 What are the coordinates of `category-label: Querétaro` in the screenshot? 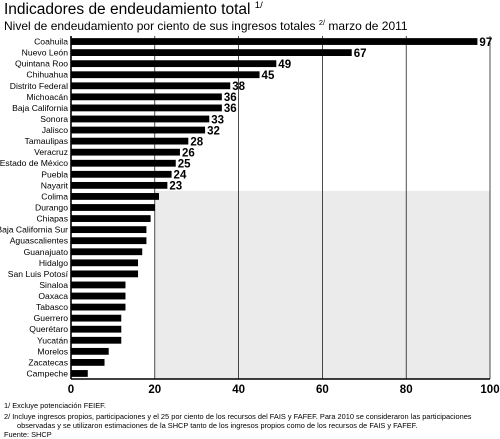 It's located at (48, 329).